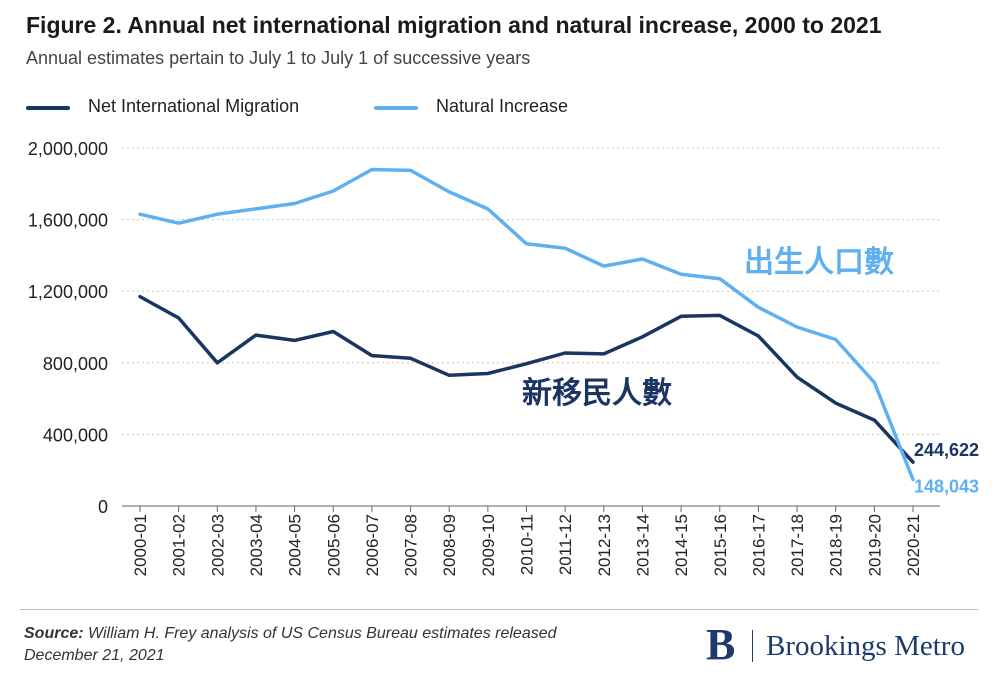 The height and width of the screenshot is (689, 998). I want to click on footer-divider, so click(499, 609).